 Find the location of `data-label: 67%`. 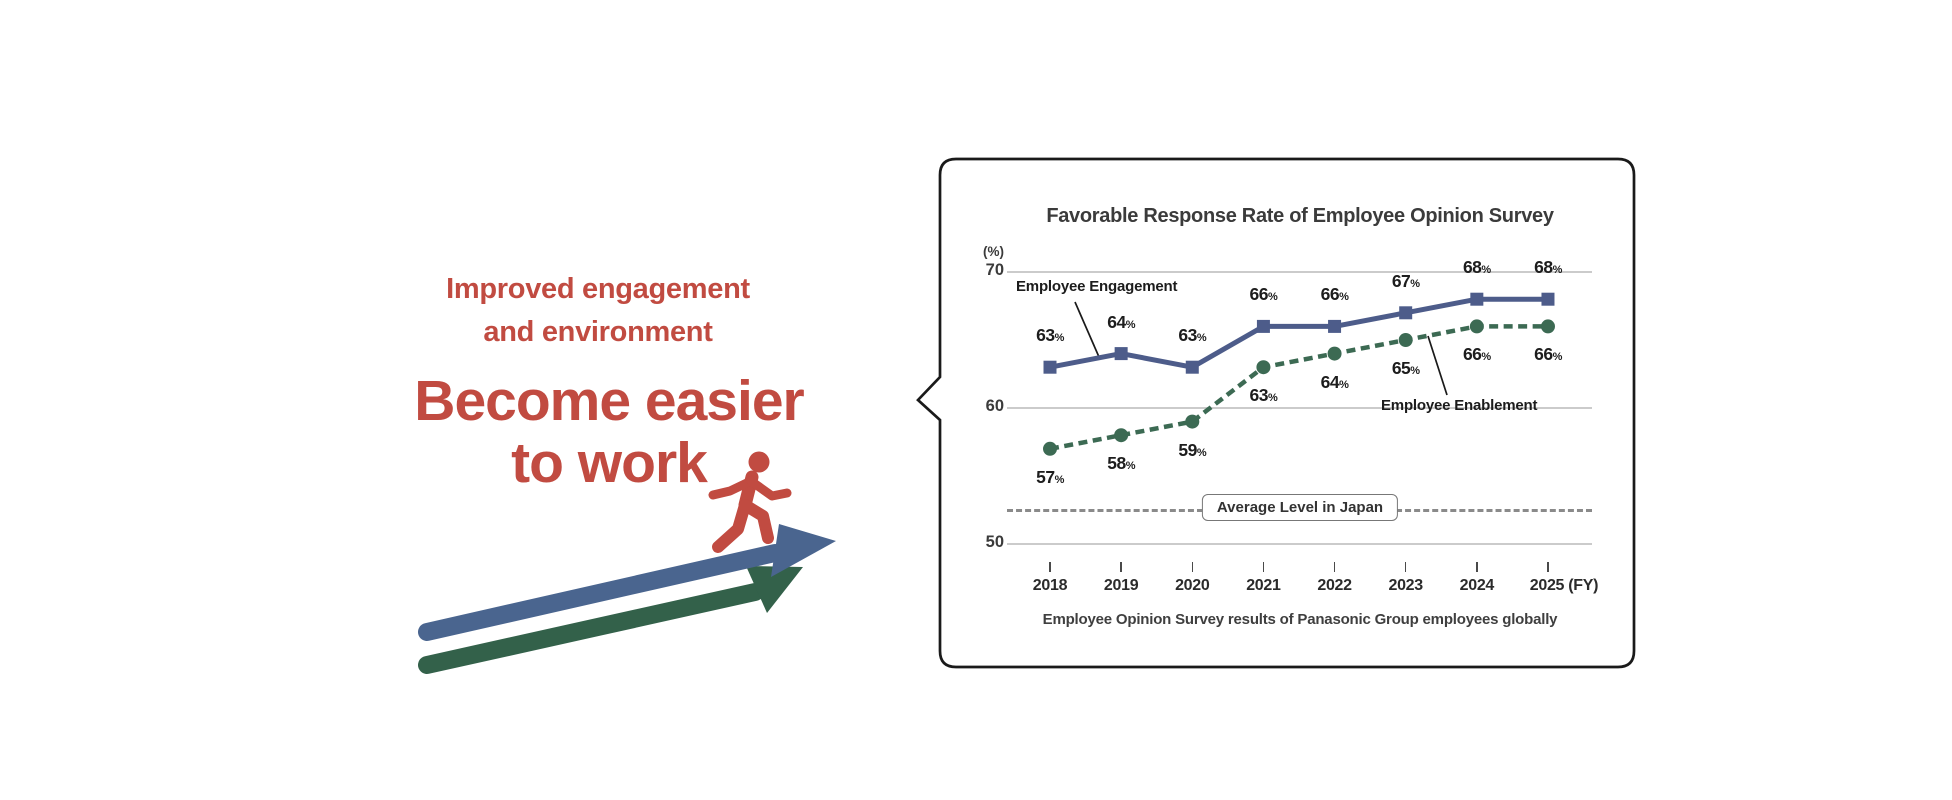

data-label: 67% is located at coordinates (1405, 280).